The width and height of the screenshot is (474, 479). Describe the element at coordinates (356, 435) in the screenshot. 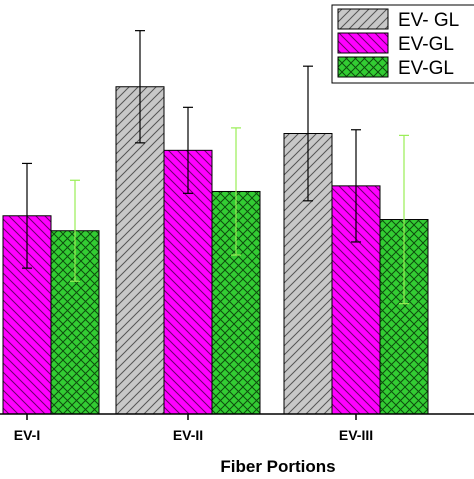

I see `x-tick-label-EV-III: EV-III` at that location.